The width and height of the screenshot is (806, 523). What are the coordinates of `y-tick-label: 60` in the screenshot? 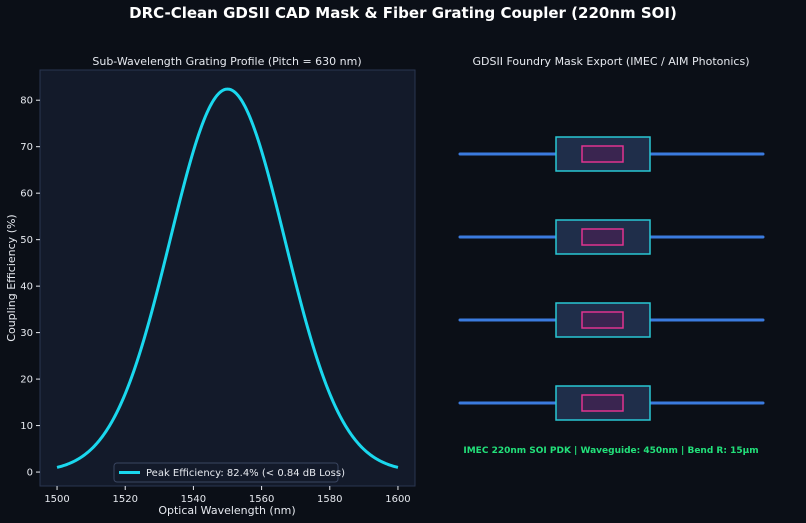 It's located at (26, 194).